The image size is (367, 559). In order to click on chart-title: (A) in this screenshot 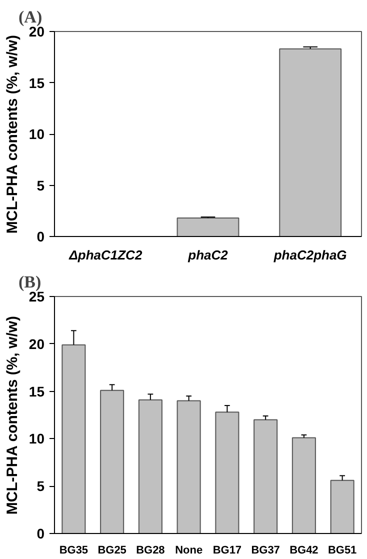, I will do `click(30, 17)`.